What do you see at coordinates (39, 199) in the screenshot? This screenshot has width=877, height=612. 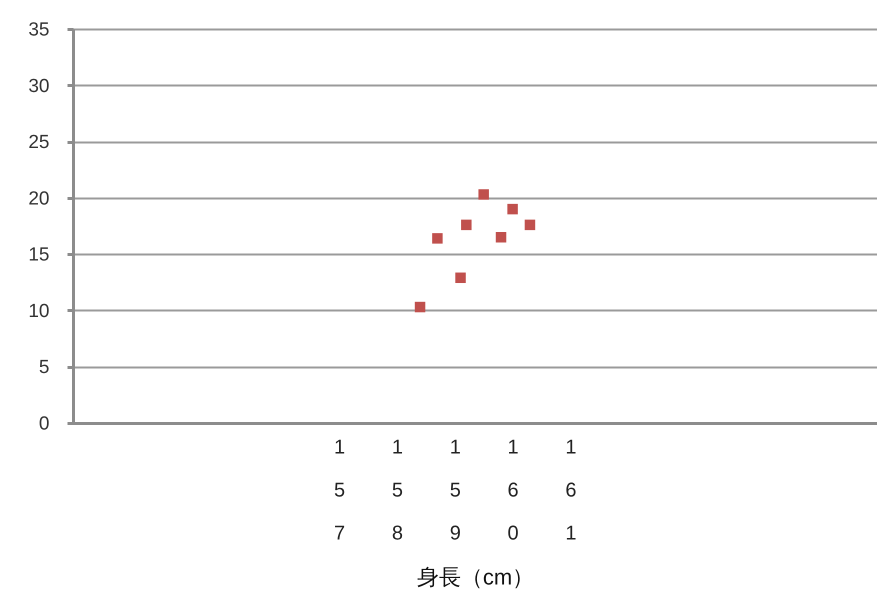 I see `y-tick-label: 20` at bounding box center [39, 199].